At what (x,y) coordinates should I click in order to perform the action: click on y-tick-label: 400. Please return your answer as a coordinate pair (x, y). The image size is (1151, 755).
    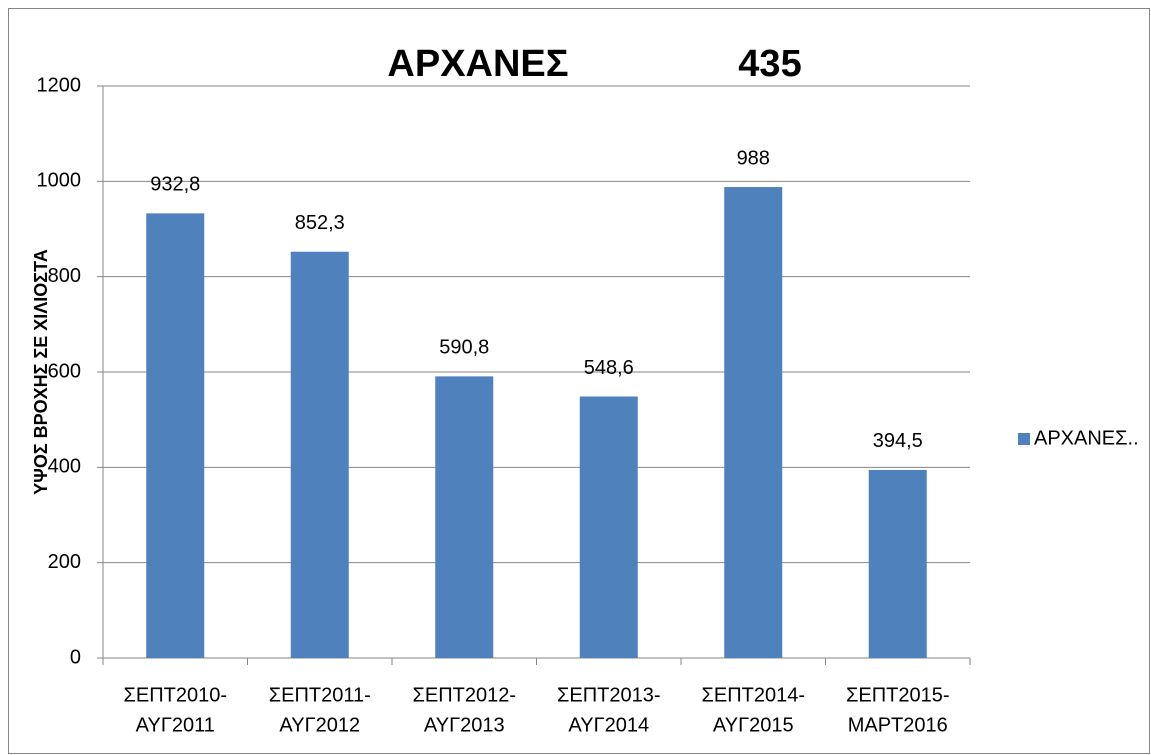
    Looking at the image, I should click on (64, 467).